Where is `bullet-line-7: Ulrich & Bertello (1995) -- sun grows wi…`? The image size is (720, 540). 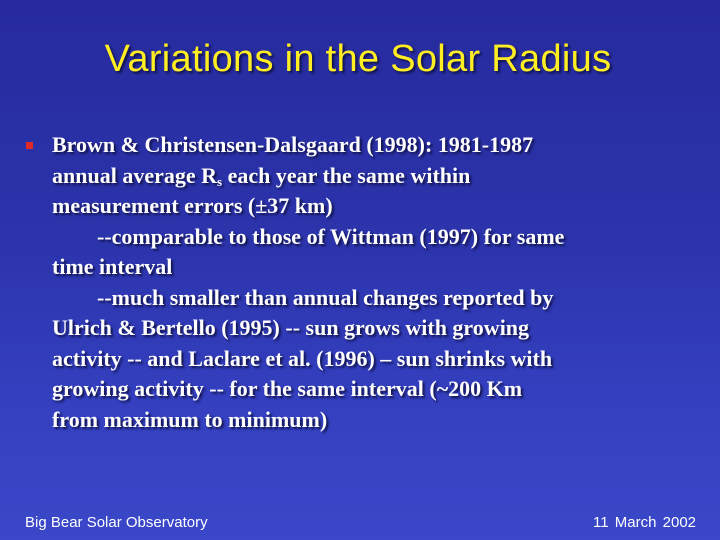 bullet-line-7: Ulrich & Bertello (1995) -- sun grows wi… is located at coordinates (291, 327).